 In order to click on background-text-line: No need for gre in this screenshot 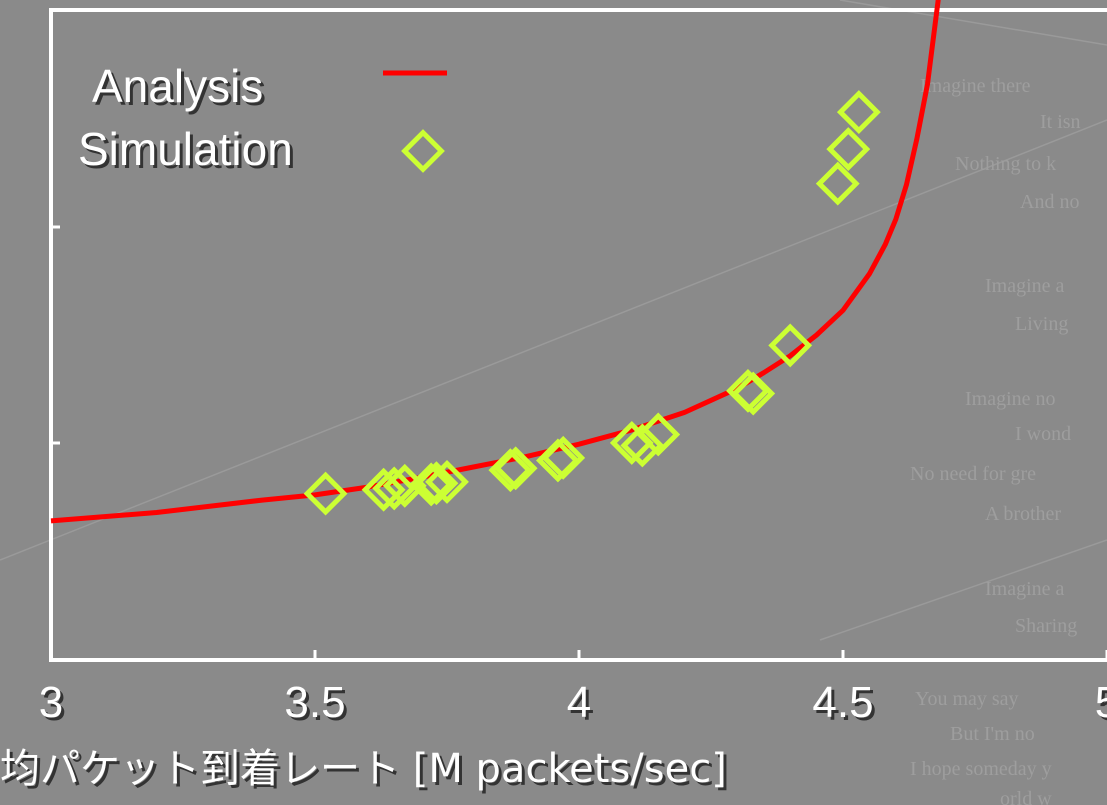, I will do `click(973, 474)`.